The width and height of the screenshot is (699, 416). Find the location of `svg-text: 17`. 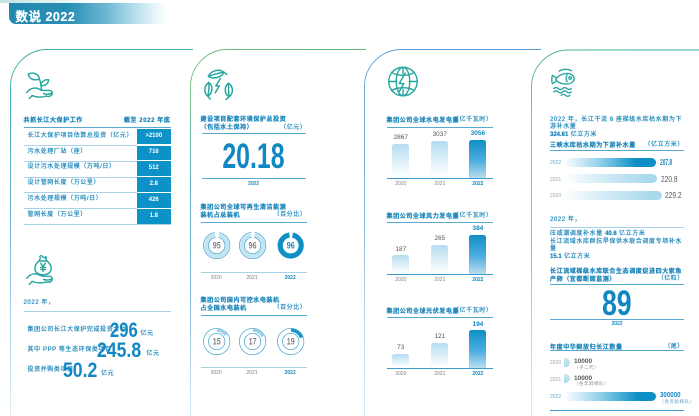

svg-text: 17 is located at coordinates (252, 342).